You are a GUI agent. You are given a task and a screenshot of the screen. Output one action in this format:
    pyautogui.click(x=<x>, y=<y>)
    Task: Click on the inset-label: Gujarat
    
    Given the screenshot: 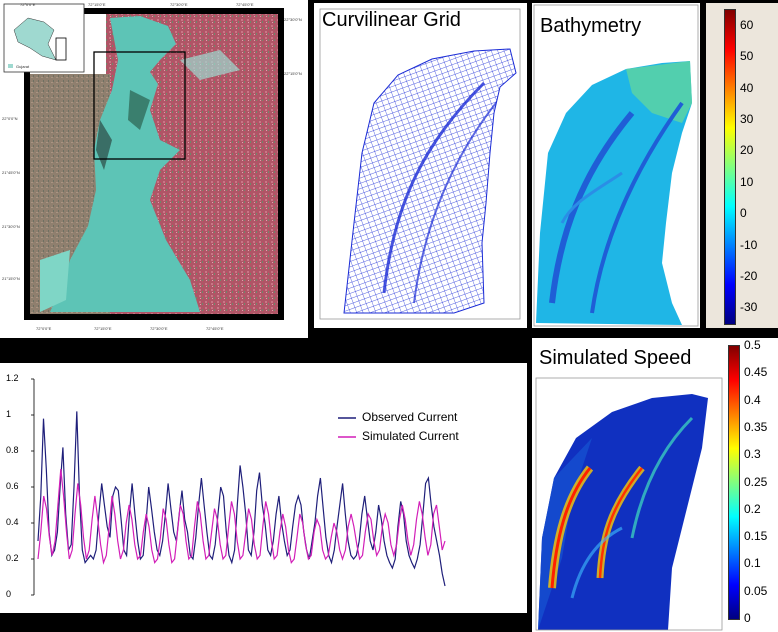 What is the action you would take?
    pyautogui.click(x=23, y=66)
    